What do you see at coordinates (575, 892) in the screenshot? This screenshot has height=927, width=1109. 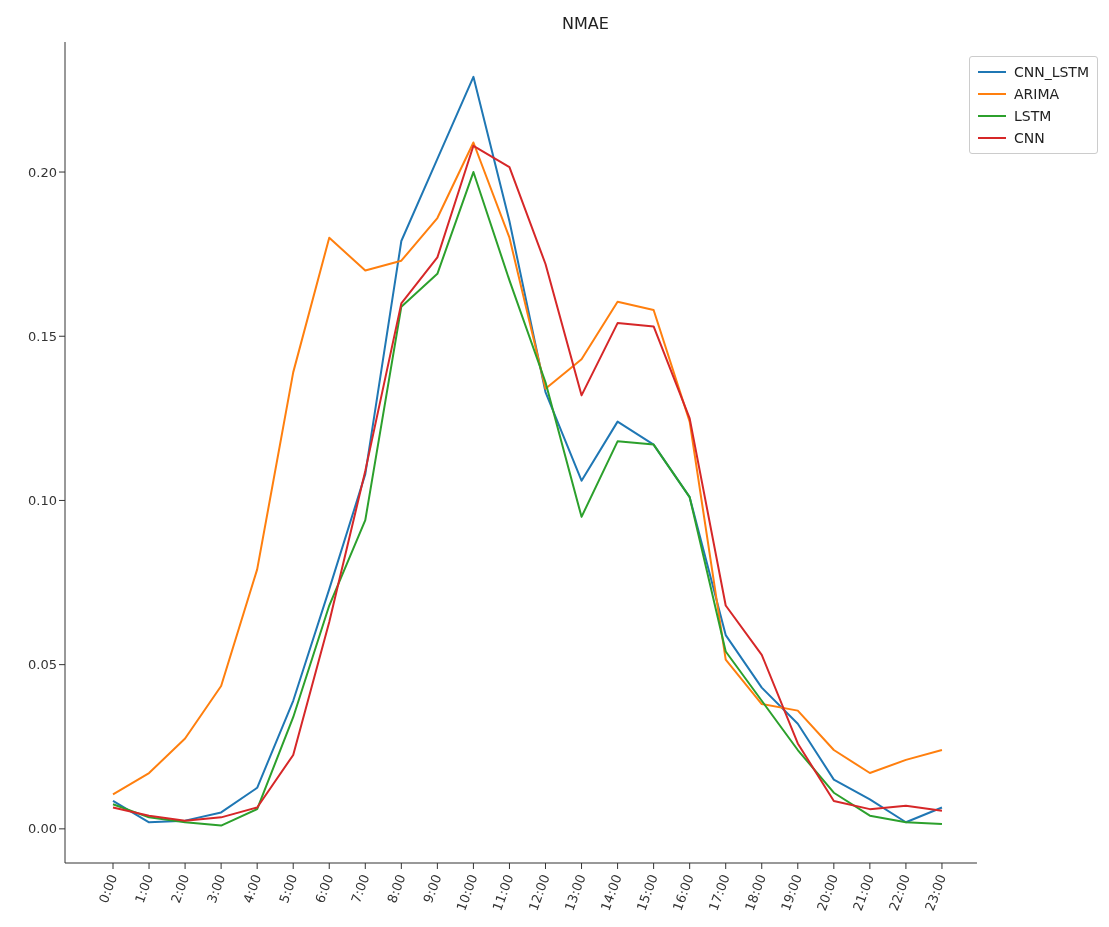 I see `x-tick-label: 13:00` at bounding box center [575, 892].